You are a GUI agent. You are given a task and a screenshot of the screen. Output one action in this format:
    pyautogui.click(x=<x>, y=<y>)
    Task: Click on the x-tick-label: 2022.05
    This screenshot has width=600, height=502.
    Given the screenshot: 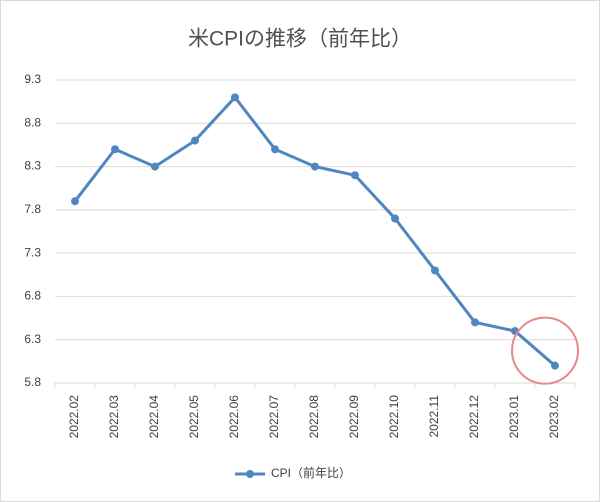 What is the action you would take?
    pyautogui.click(x=194, y=417)
    